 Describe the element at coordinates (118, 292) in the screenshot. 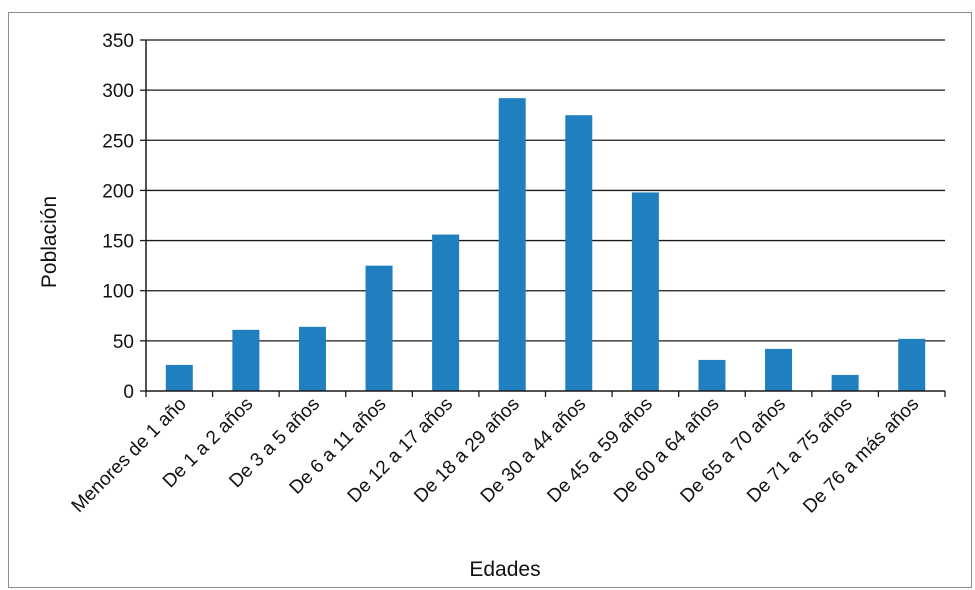

I see `y-tick-label: 100` at that location.